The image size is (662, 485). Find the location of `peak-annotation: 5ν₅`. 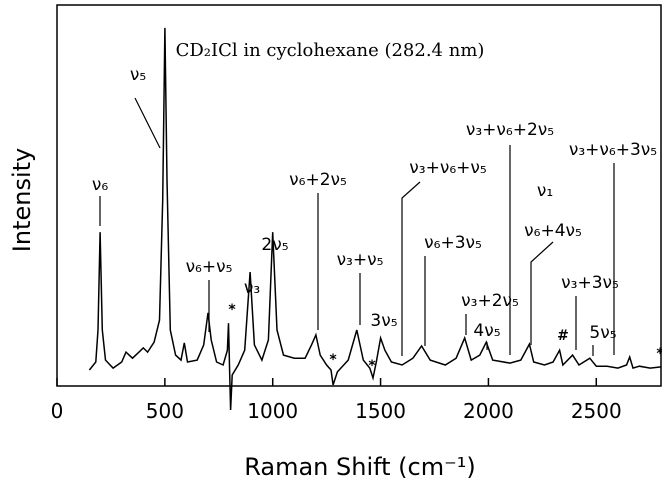

peak-annotation: 5ν₅ is located at coordinates (602, 333).